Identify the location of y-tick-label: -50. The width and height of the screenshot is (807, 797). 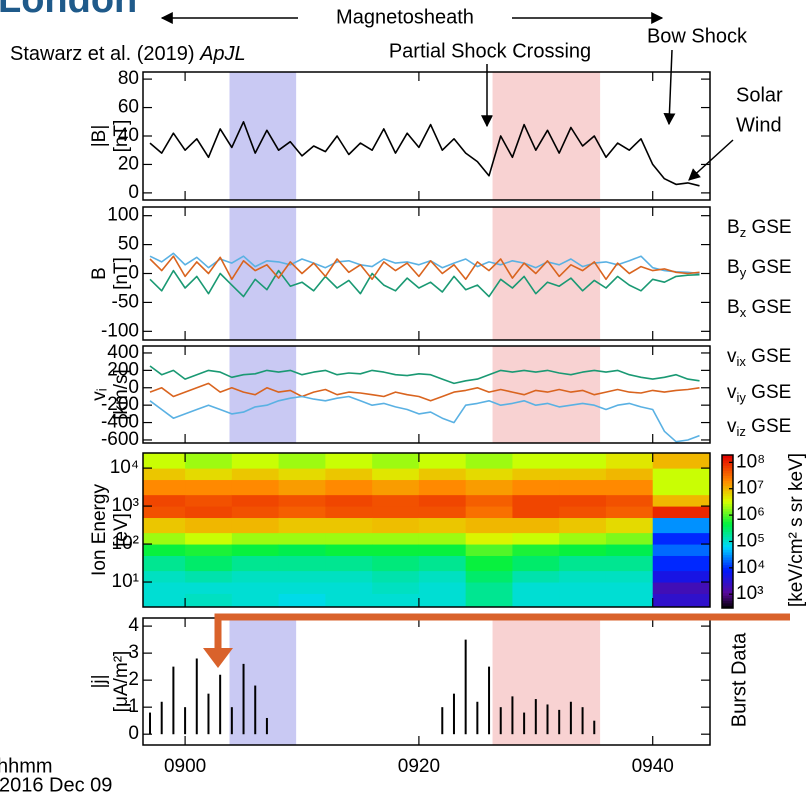
(125, 301).